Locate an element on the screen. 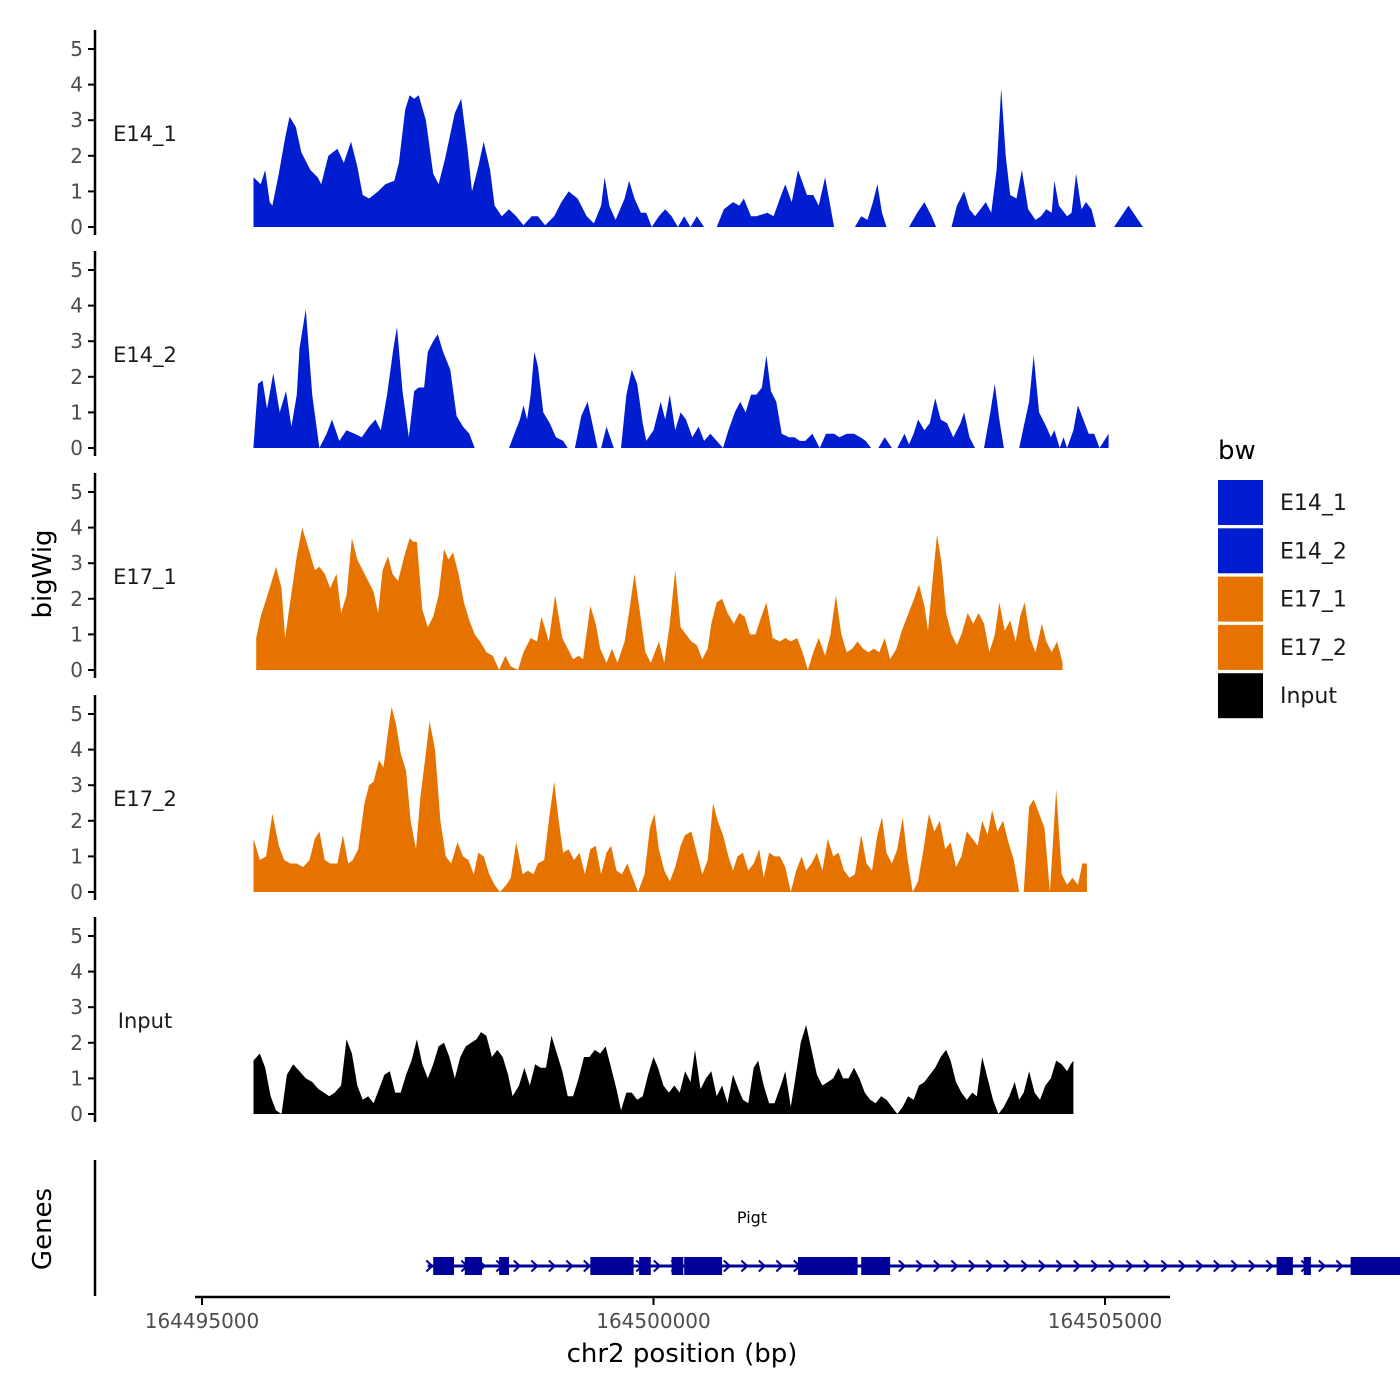 The image size is (1400, 1400). x-axis: 164495000 164500000 164505000 is located at coordinates (657, 1314).